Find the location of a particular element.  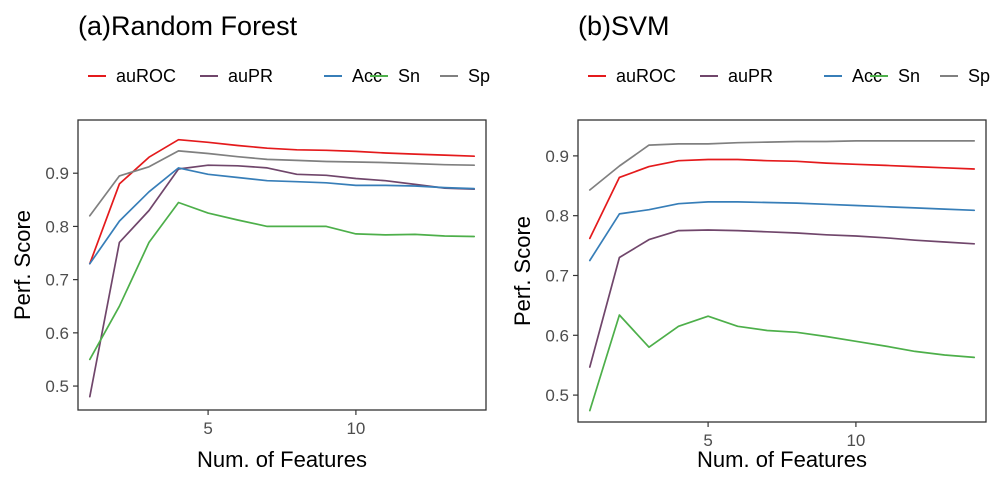

panel-a-x-tick-label: 5 is located at coordinates (207, 428).